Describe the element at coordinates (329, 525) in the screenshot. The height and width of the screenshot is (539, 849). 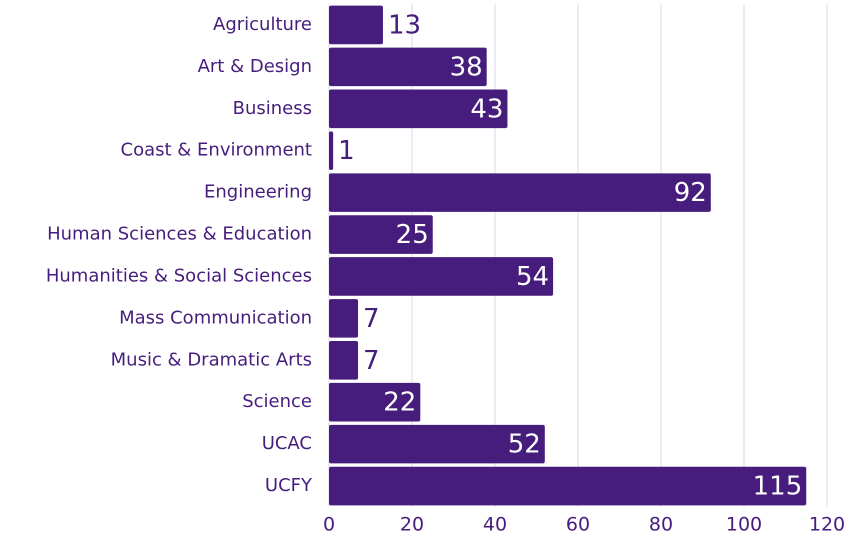
I see `x-tick-label: 0` at that location.